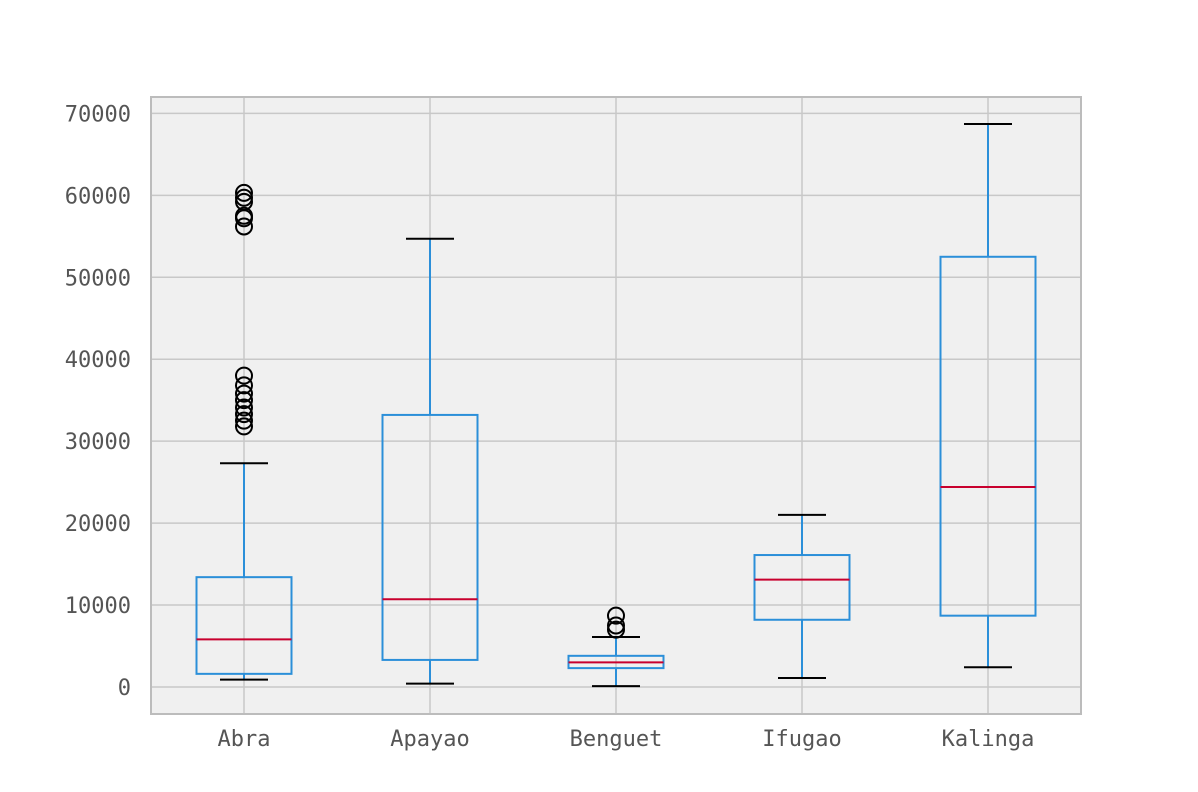 This screenshot has width=1198, height=792. I want to click on box-ifugao, so click(802, 596).